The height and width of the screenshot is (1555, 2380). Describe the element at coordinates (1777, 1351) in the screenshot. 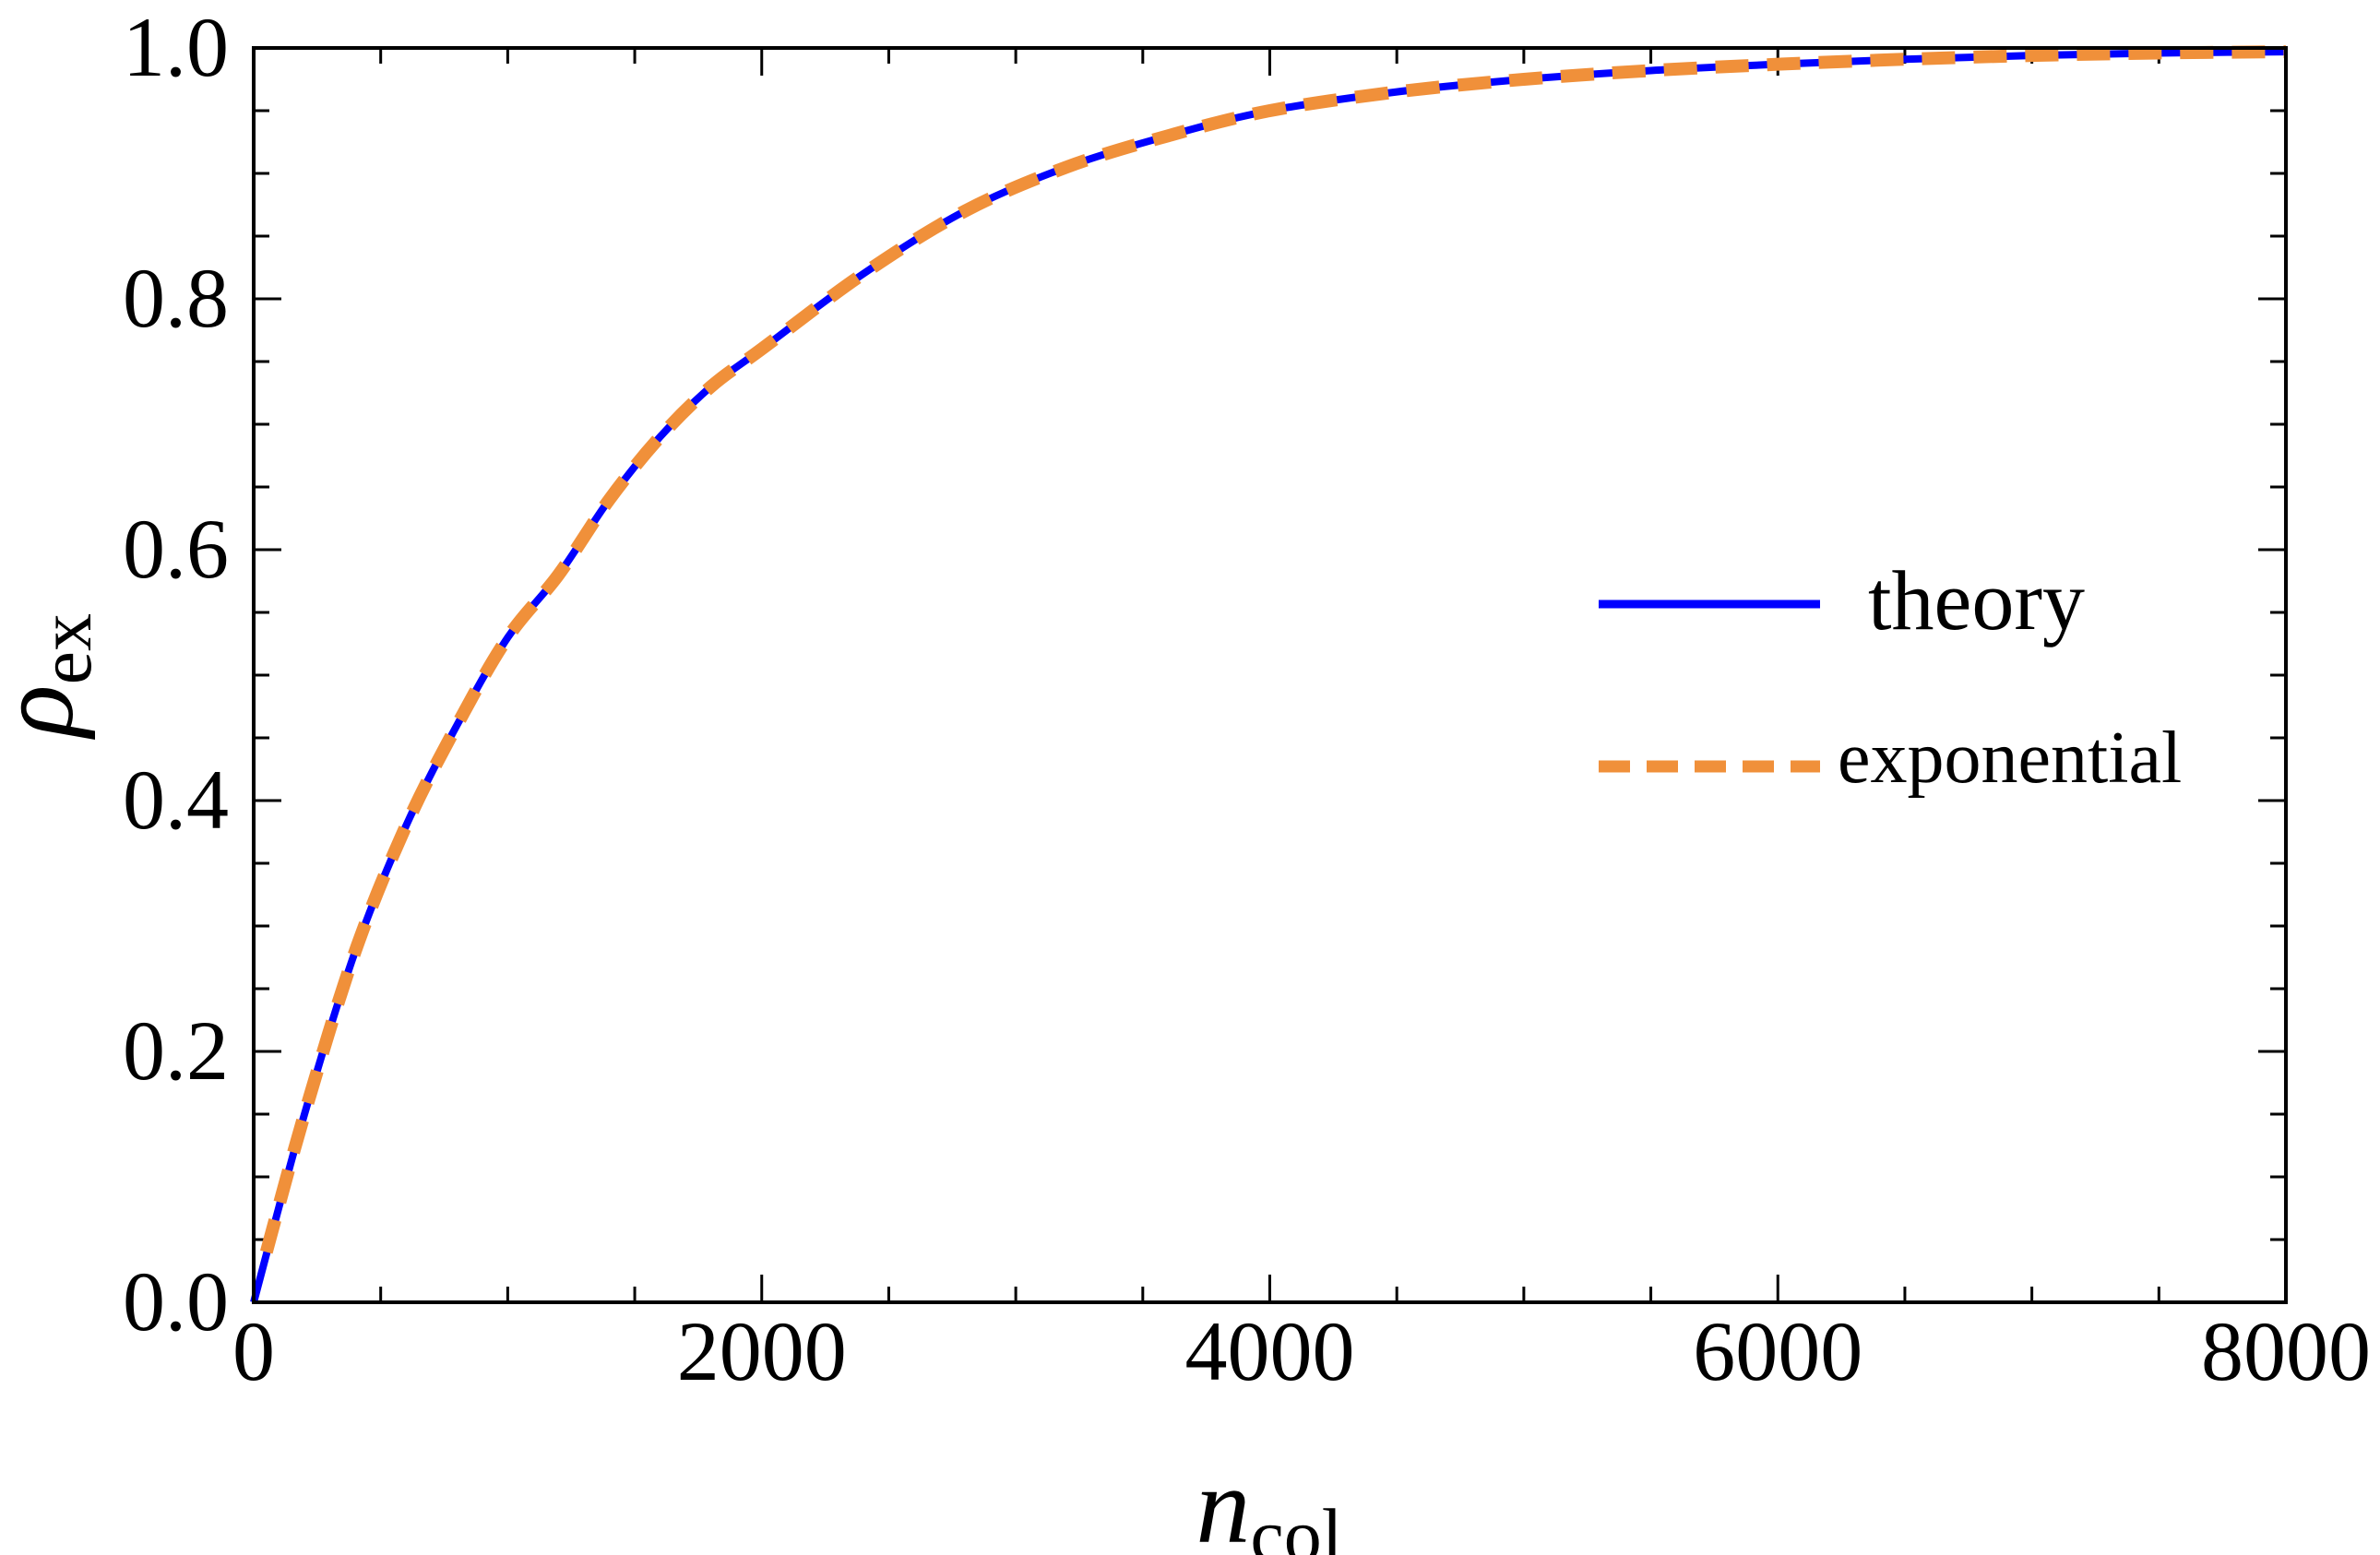

I see `x-tick-label: 6000` at that location.